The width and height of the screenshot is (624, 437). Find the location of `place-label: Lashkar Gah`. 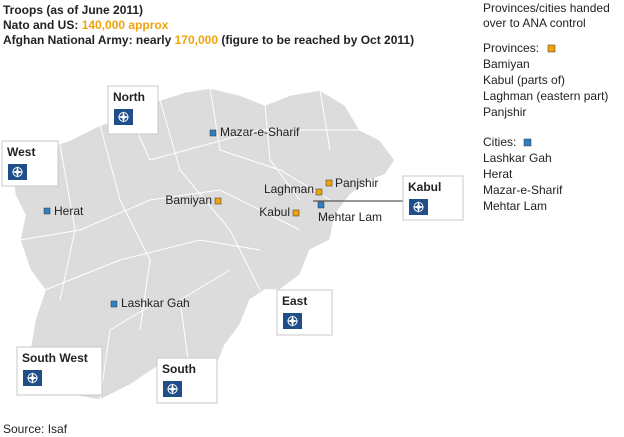

place-label: Lashkar Gah is located at coordinates (155, 303).